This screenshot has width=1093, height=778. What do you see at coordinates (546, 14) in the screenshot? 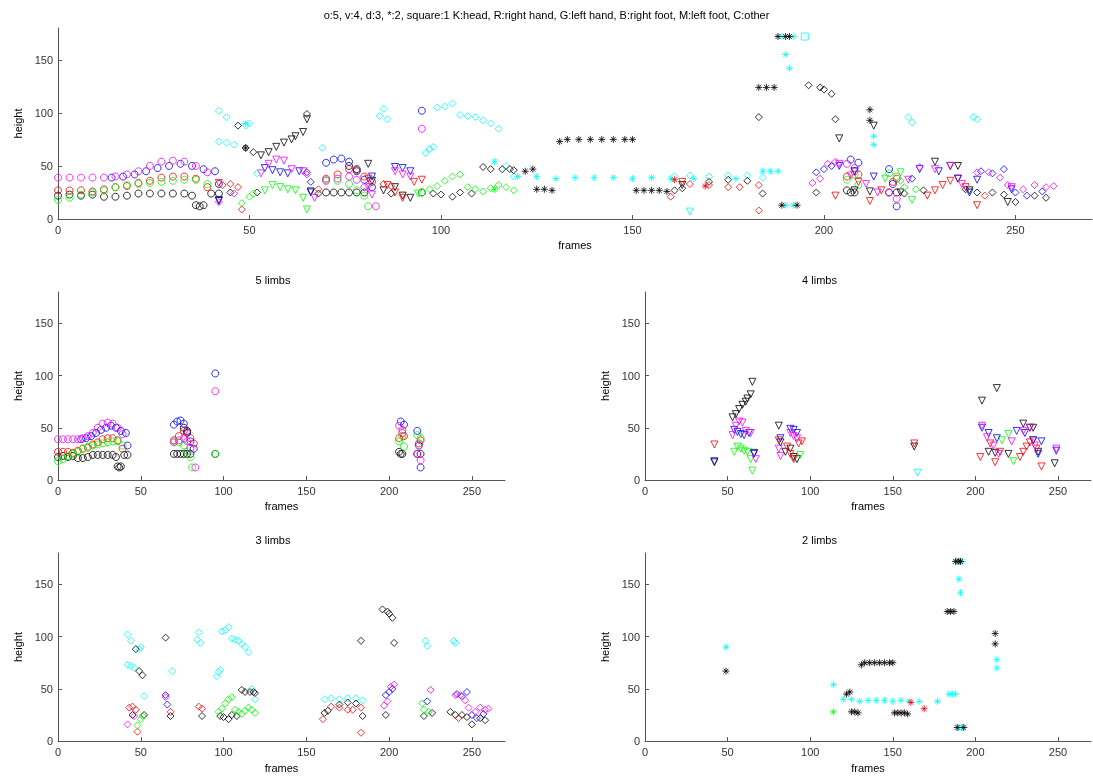
I see `chart-title: o:5, v:4, d:3, *:2, square:1 K:head, R:right hand, G:left hand, B:right foot, M:left foot, C:other` at bounding box center [546, 14].